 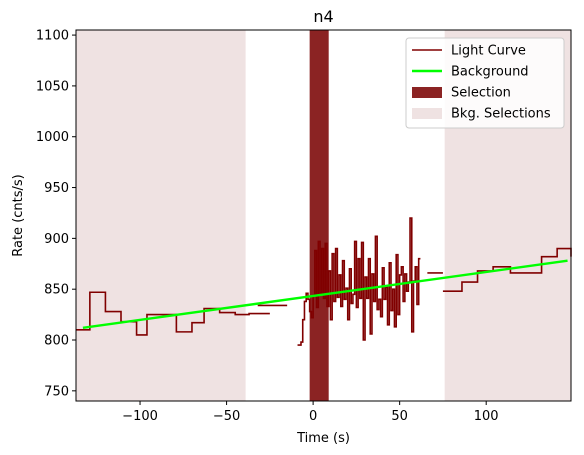 I want to click on selection-region, so click(x=319, y=215).